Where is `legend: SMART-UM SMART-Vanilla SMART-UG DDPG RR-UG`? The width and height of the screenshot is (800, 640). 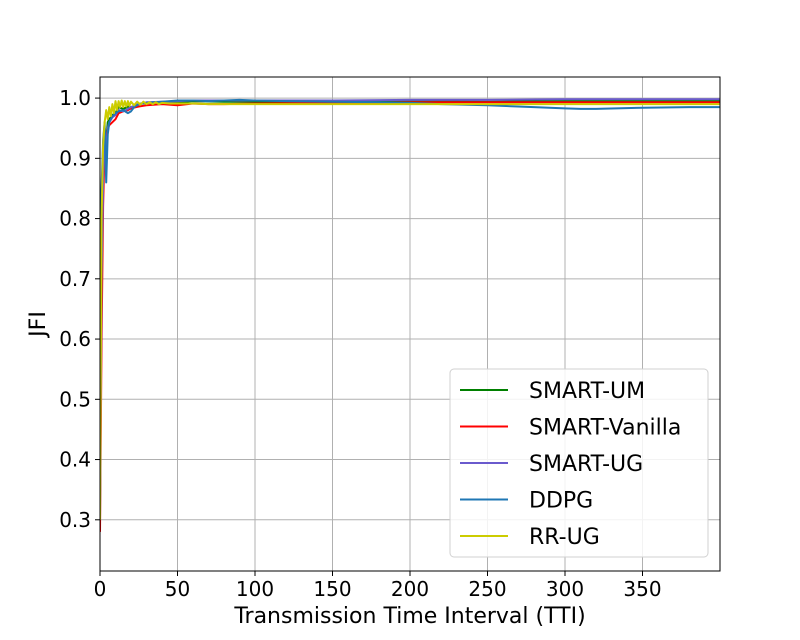
legend: SMART-UM SMART-Vanilla SMART-UG DDPG RR-UG is located at coordinates (579, 463).